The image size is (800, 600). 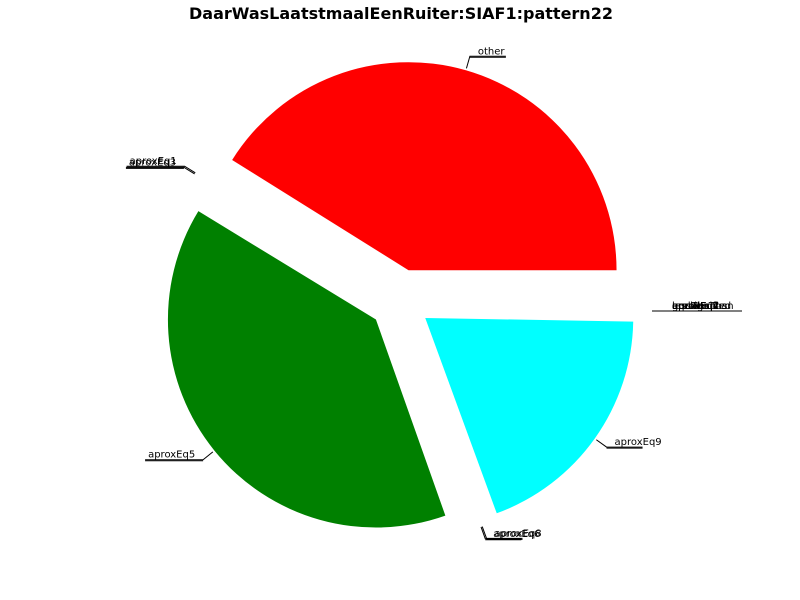 I want to click on slice-label-aproxeq5: aproxEq5, so click(x=171, y=455).